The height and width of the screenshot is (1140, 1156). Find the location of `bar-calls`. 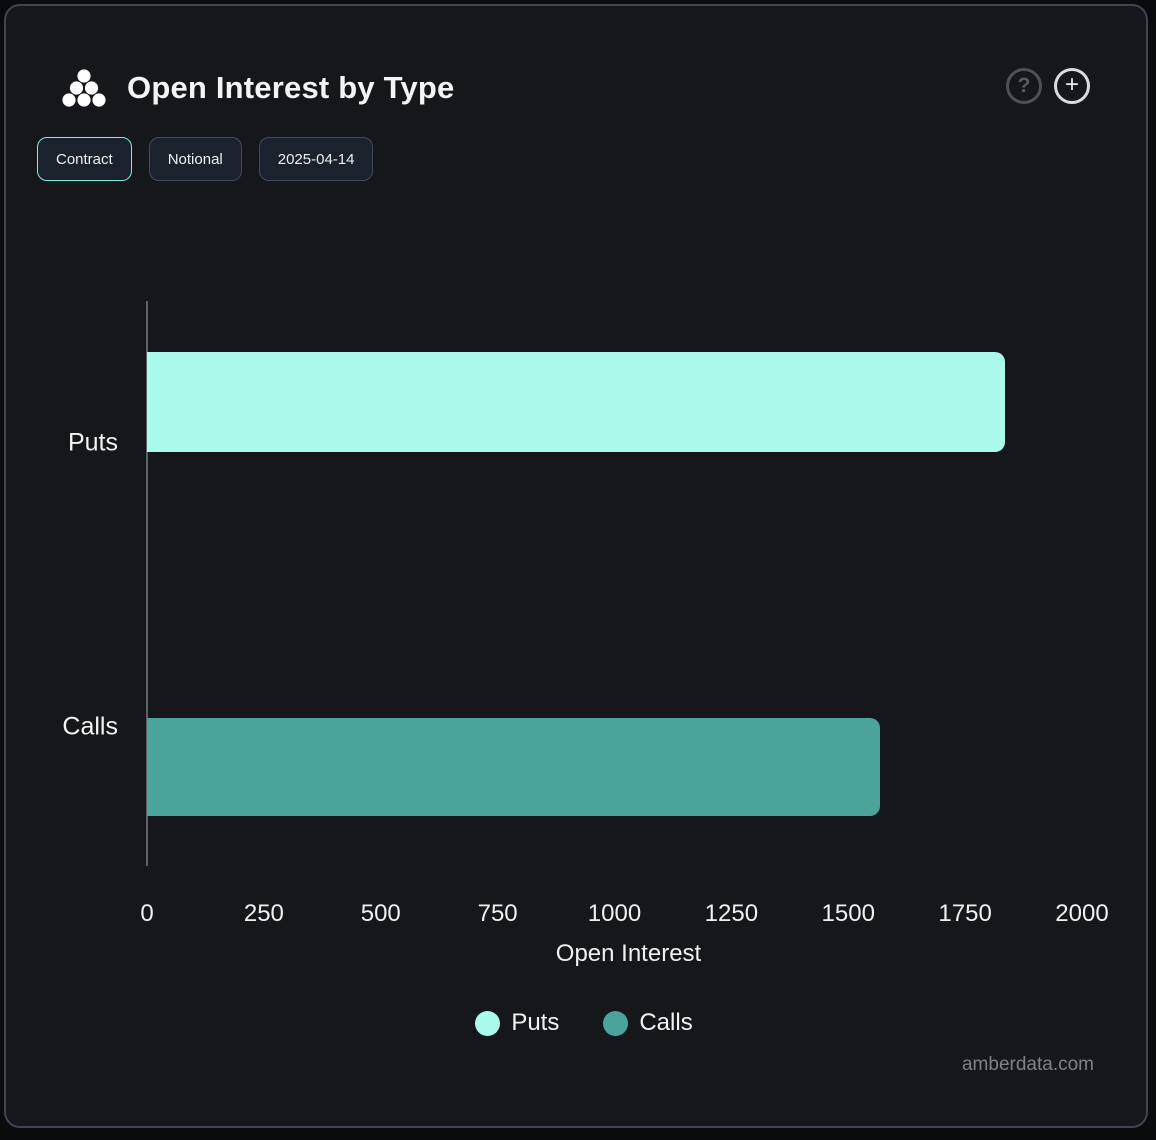

bar-calls is located at coordinates (514, 767).